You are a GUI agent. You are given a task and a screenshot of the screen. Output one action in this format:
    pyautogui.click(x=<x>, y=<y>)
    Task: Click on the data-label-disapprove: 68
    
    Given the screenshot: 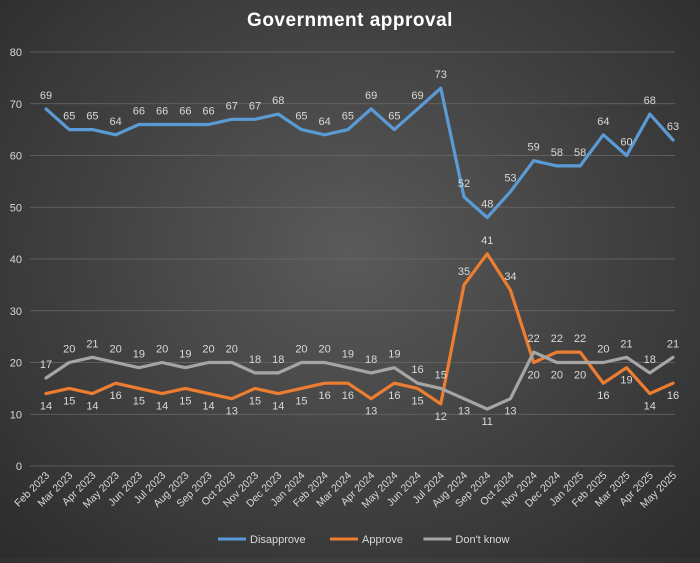 What is the action you would take?
    pyautogui.click(x=650, y=101)
    